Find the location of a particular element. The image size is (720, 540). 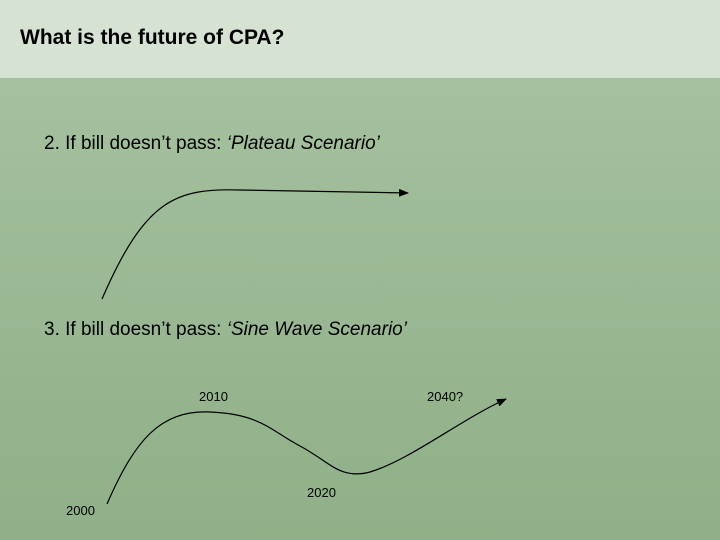

year-label-2020: 2020 is located at coordinates (321, 492).